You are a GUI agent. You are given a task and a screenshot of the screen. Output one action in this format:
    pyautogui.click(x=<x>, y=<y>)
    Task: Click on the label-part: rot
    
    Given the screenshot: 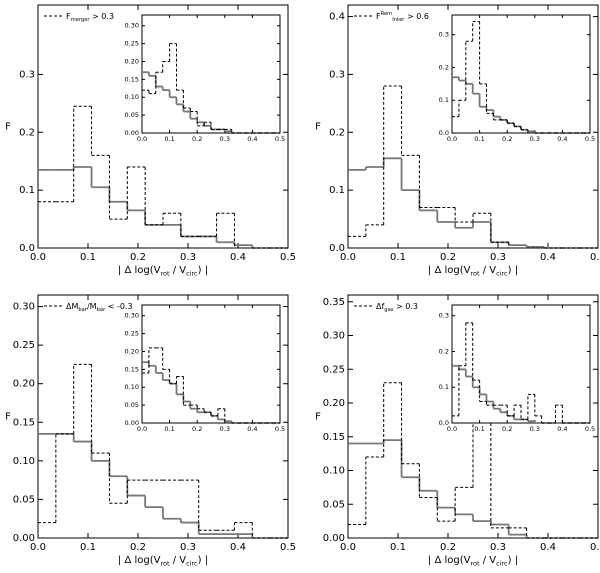 What is the action you would take?
    pyautogui.click(x=165, y=564)
    